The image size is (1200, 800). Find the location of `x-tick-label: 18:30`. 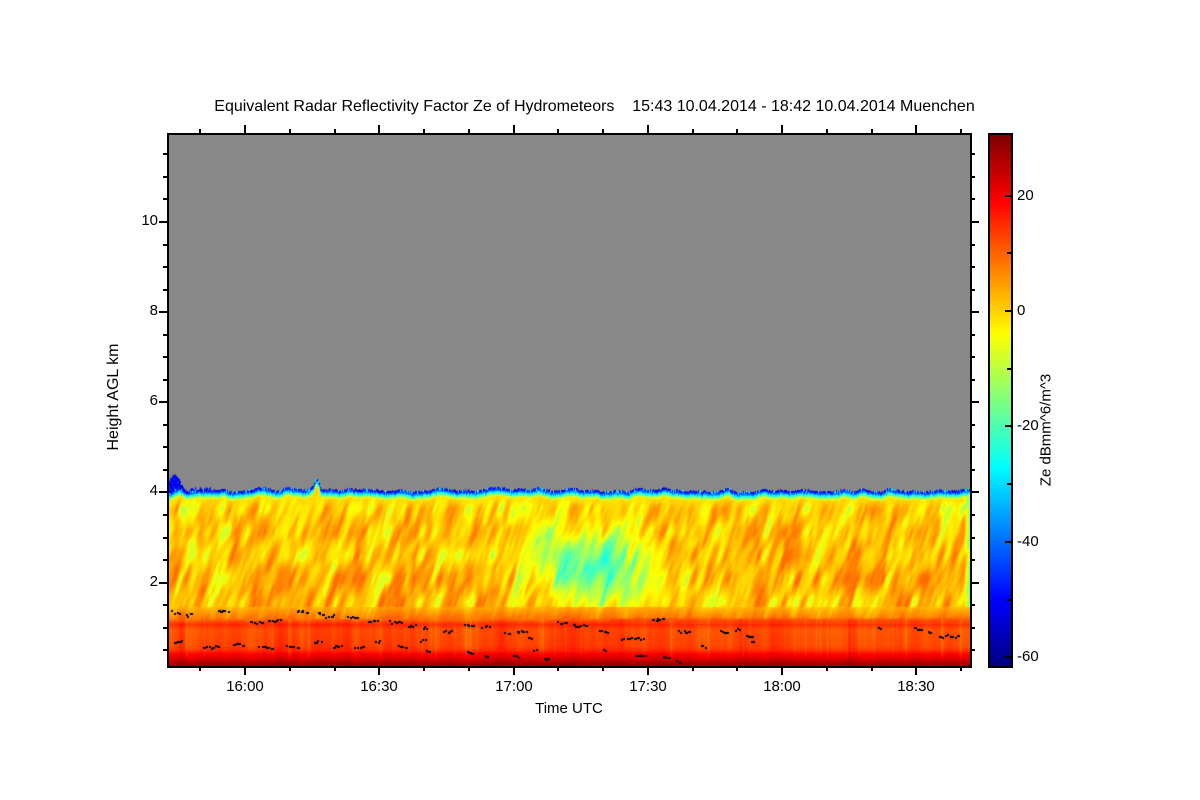

x-tick-label: 18:30 is located at coordinates (916, 686).